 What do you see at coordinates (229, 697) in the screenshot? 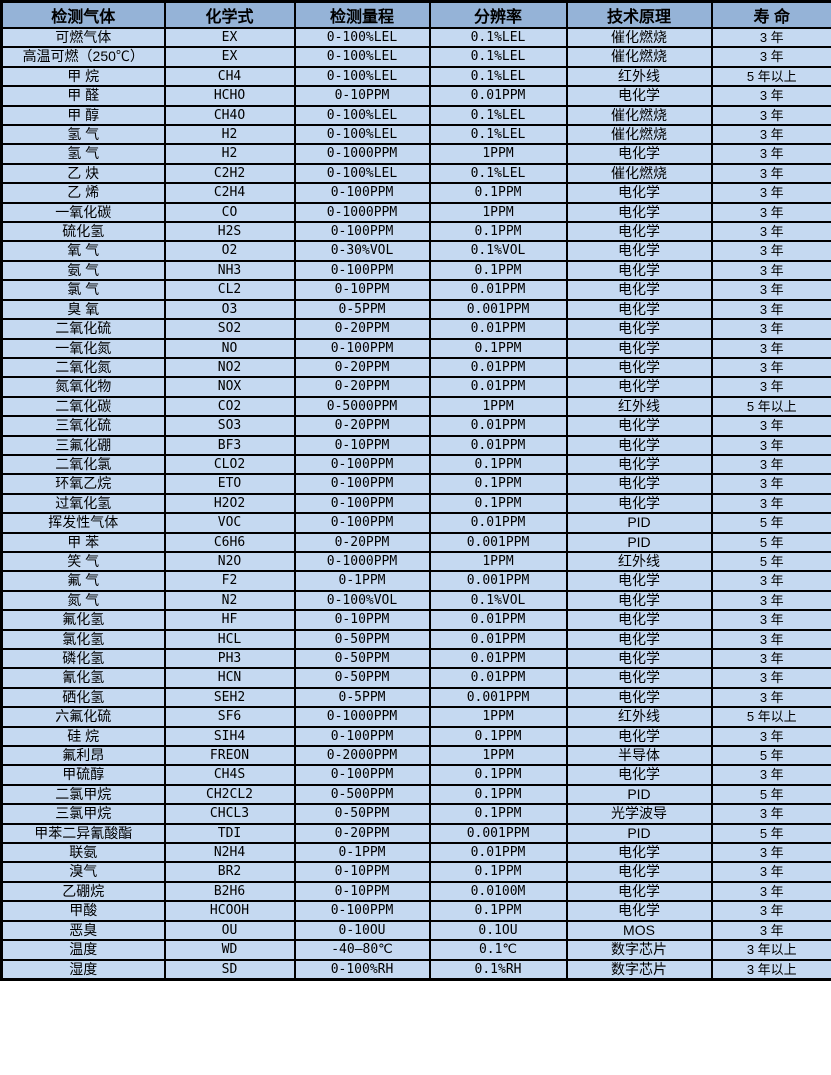
I see `table-cell: SEH2` at bounding box center [229, 697].